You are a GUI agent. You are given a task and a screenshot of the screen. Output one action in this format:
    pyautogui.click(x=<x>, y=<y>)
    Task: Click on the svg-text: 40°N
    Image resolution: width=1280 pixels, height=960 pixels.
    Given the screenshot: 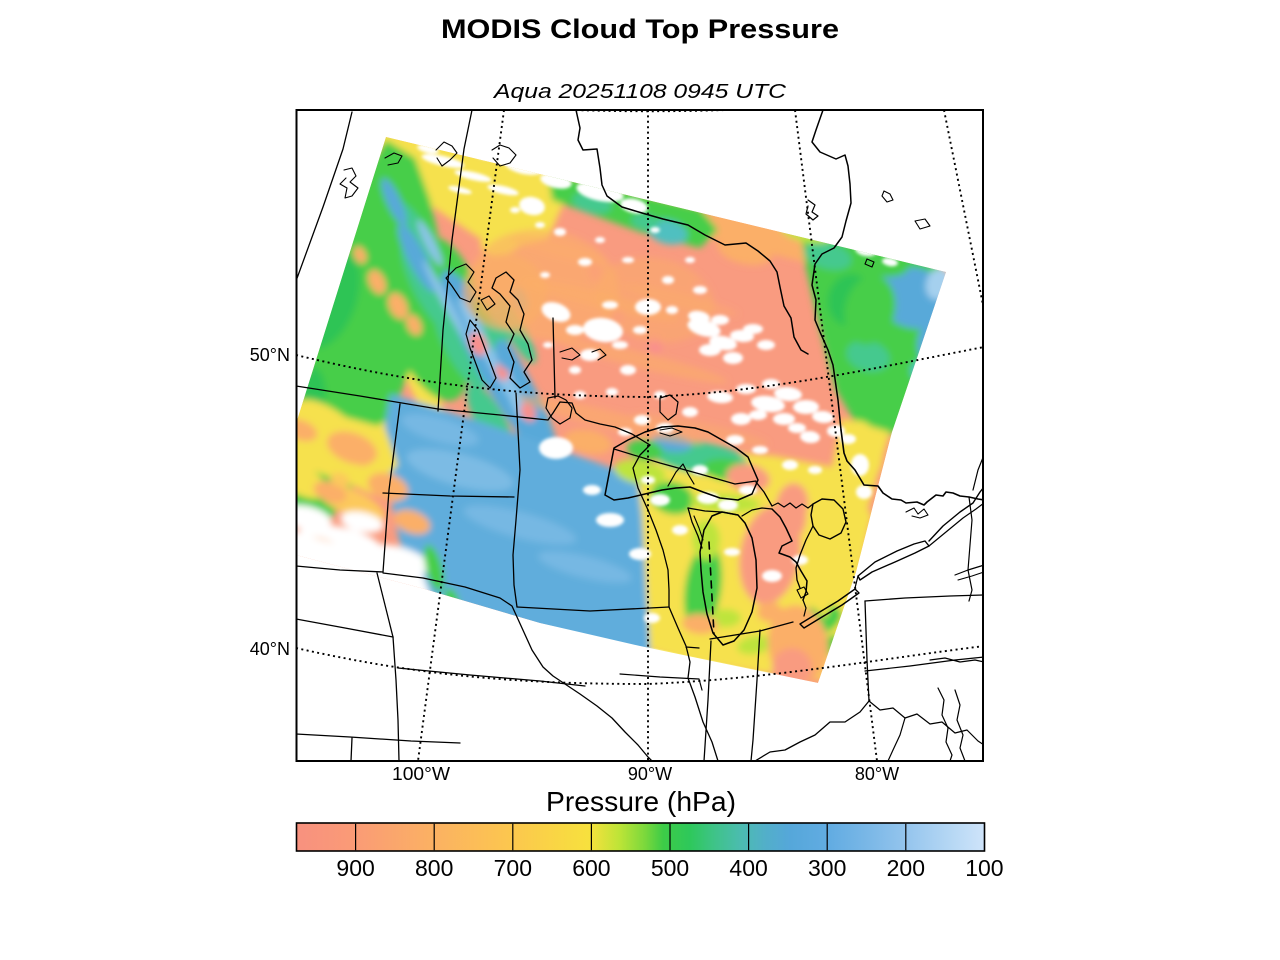 What is the action you would take?
    pyautogui.click(x=270, y=649)
    